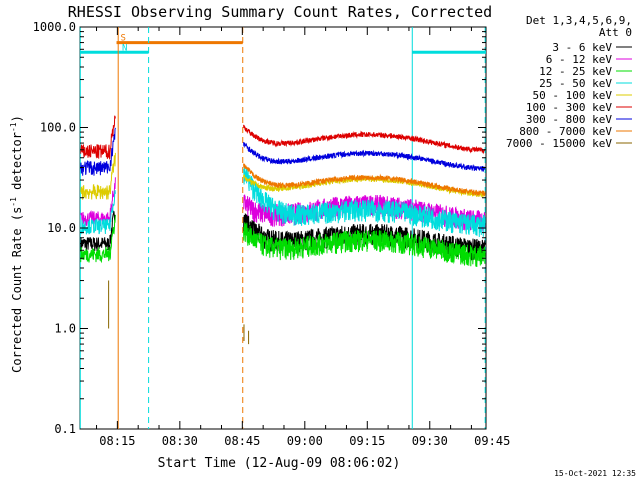  What do you see at coordinates (65, 429) in the screenshot?
I see `y-tick-label: 0.1` at bounding box center [65, 429].